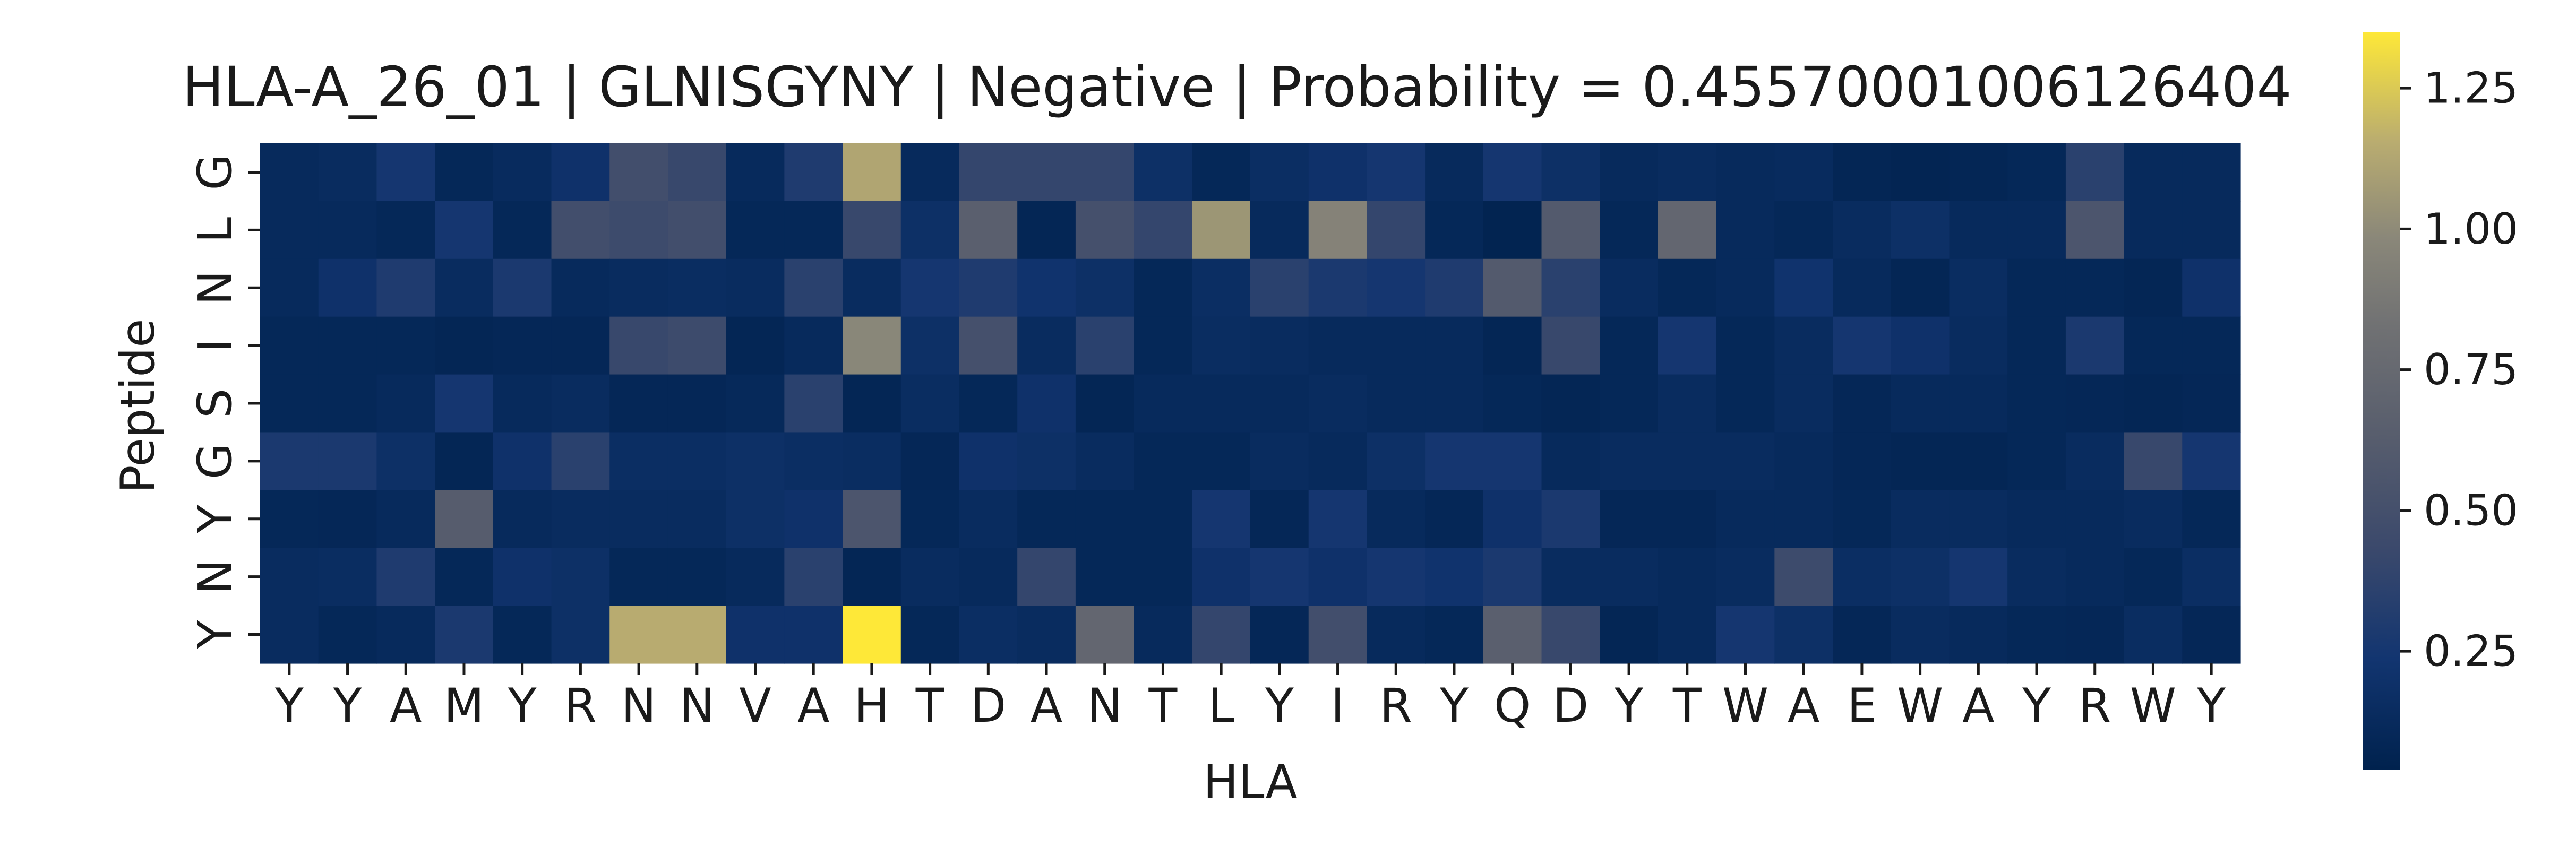 Image resolution: width=2576 pixels, height=847 pixels. What do you see at coordinates (2382, 401) in the screenshot?
I see `colorbar` at bounding box center [2382, 401].